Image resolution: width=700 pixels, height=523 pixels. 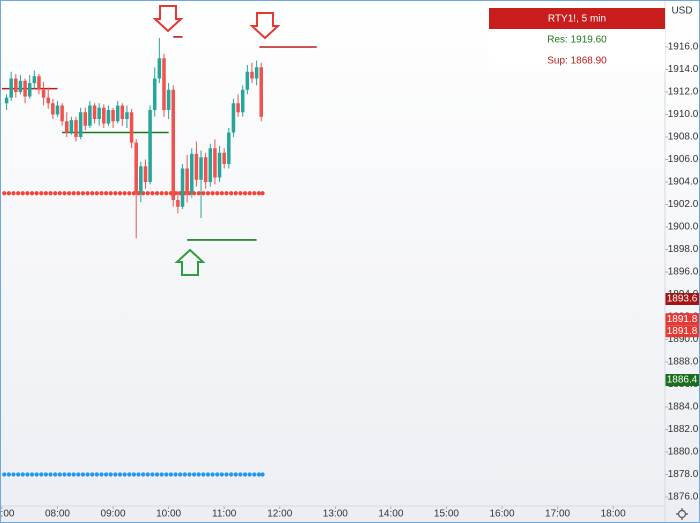 What do you see at coordinates (501, 514) in the screenshot?
I see `x-tick-label: 16:00` at bounding box center [501, 514].